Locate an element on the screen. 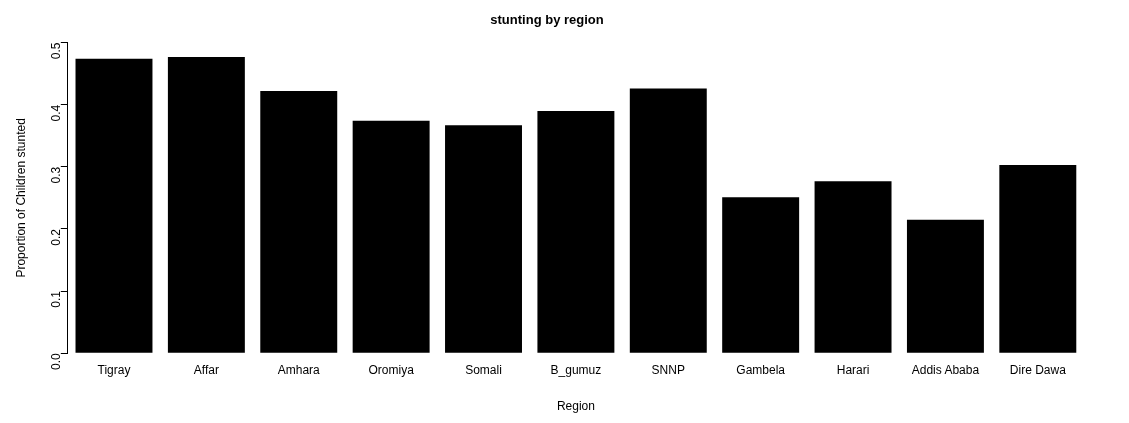  y-tick-label: 0.1 is located at coordinates (56, 299).